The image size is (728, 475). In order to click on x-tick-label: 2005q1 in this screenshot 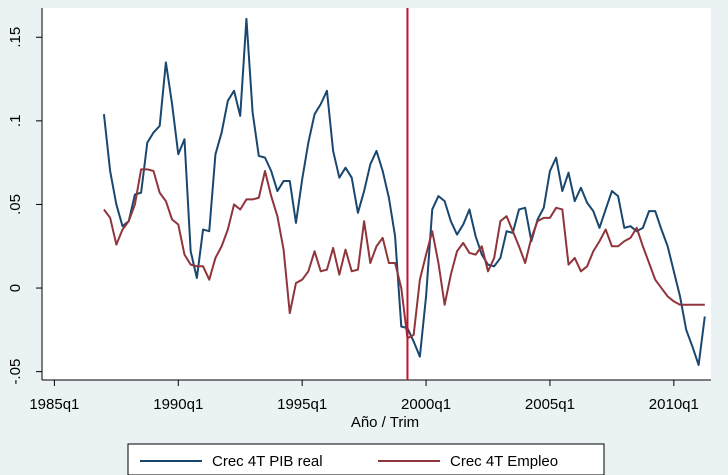, I will do `click(550, 404)`.